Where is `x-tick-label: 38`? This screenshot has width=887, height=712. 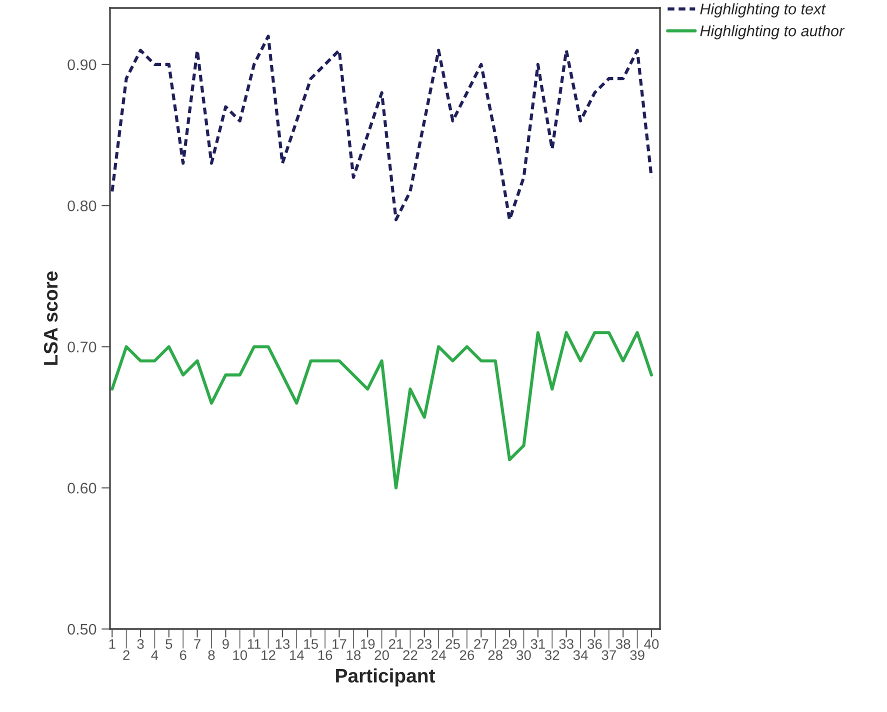
x-tick-label: 38 is located at coordinates (623, 644).